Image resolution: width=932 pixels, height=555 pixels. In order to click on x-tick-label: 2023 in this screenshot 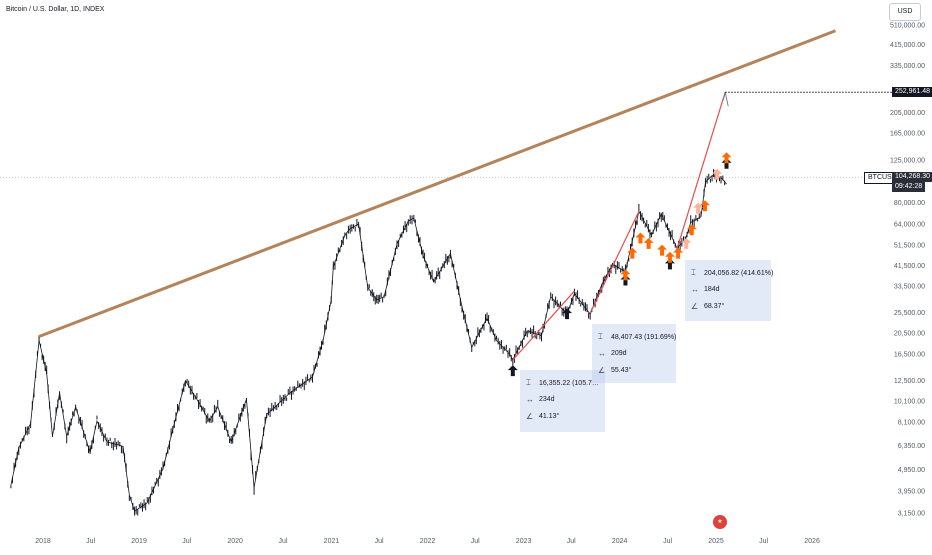, I will do `click(524, 541)`.